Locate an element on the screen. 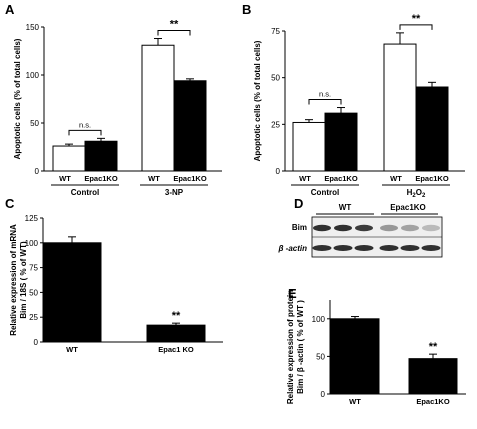 The height and width of the screenshot is (429, 477). panel-letter-e: E is located at coordinates (292, 293).